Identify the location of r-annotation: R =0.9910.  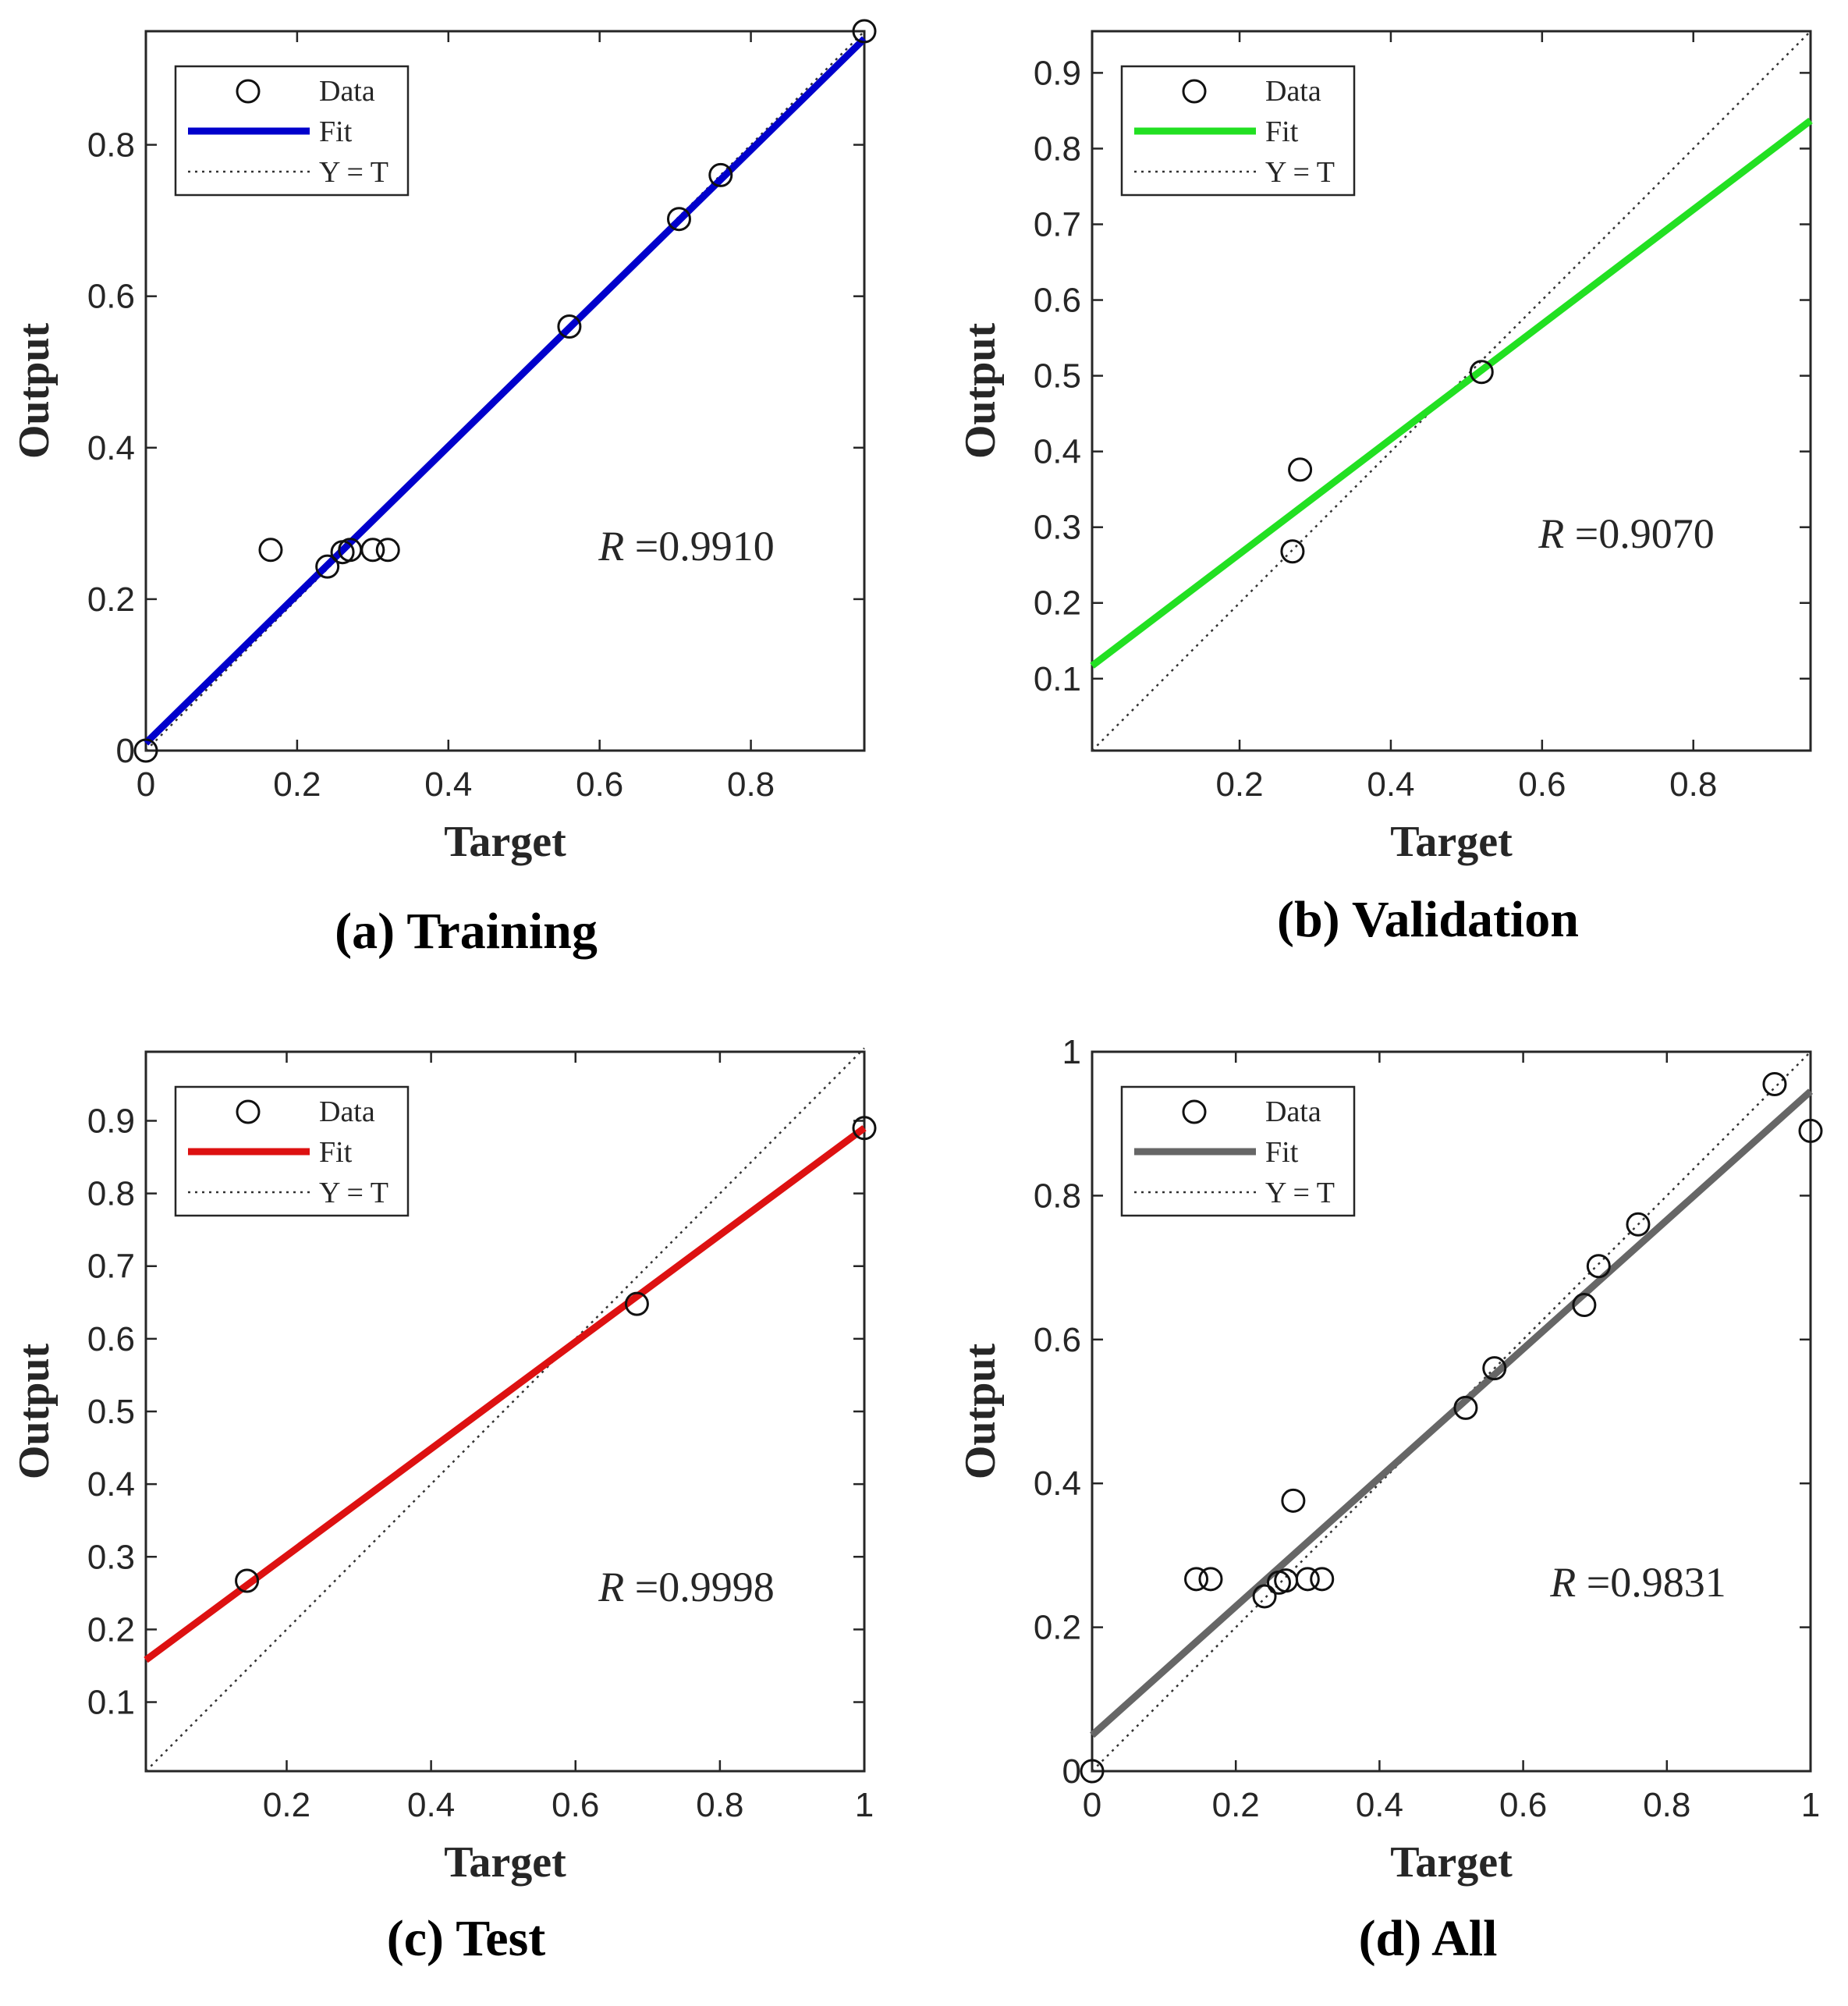
(686, 546).